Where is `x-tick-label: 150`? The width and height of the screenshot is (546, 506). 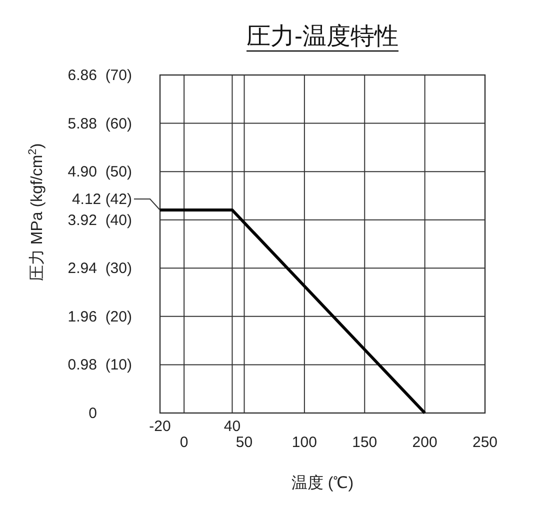
x-tick-label: 150 is located at coordinates (365, 442).